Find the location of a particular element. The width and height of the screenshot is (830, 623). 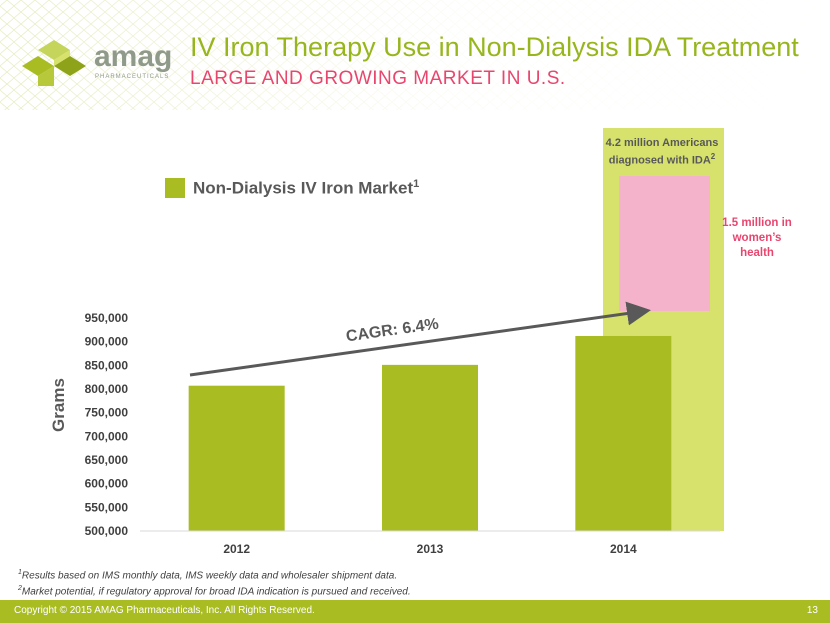

chart-legend: Non-Dialysis IV Iron Market1 is located at coordinates (292, 188).